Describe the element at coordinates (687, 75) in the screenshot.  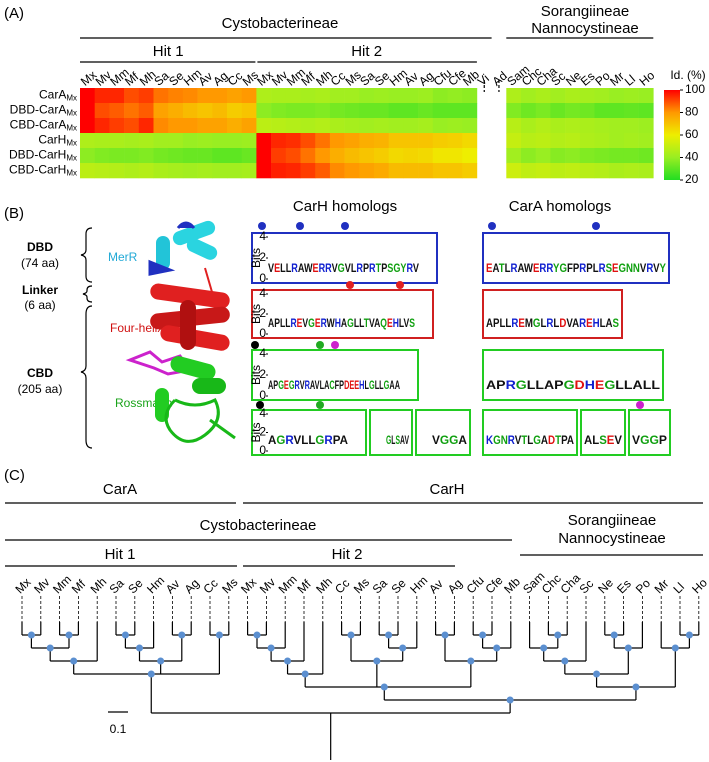
I see `colorbar-label: Id. (%)` at that location.